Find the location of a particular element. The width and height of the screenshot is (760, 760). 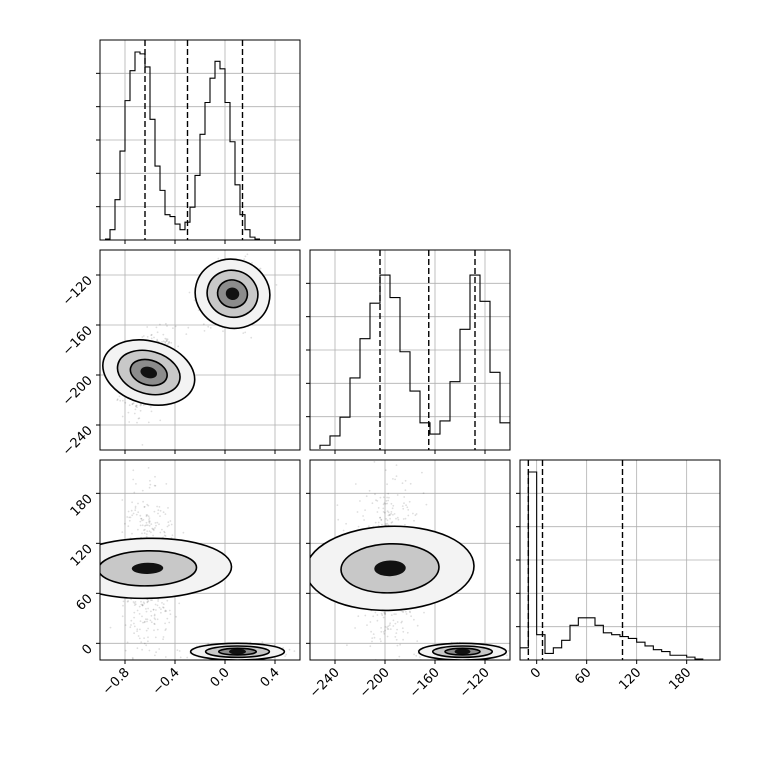

density-peak is located at coordinates (390, 568).